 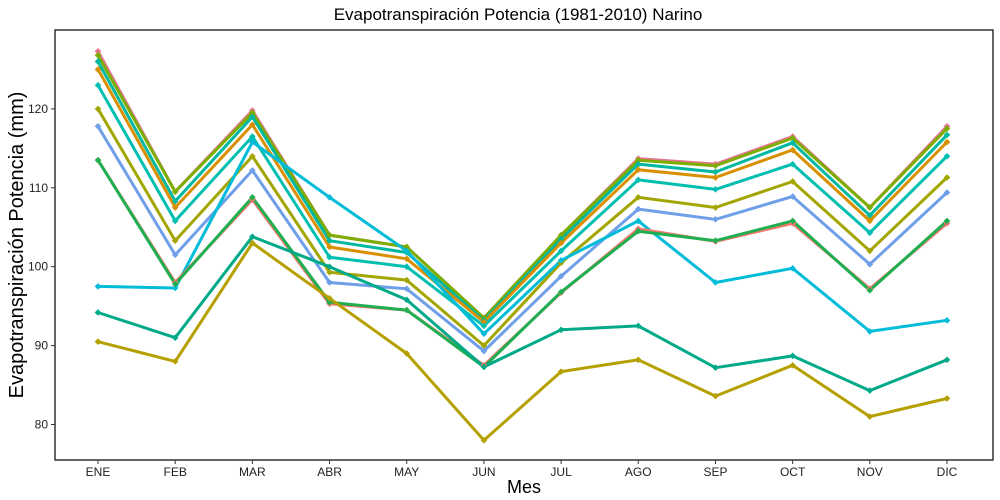 I want to click on x-tick-label-may: MAY, so click(x=406, y=472).